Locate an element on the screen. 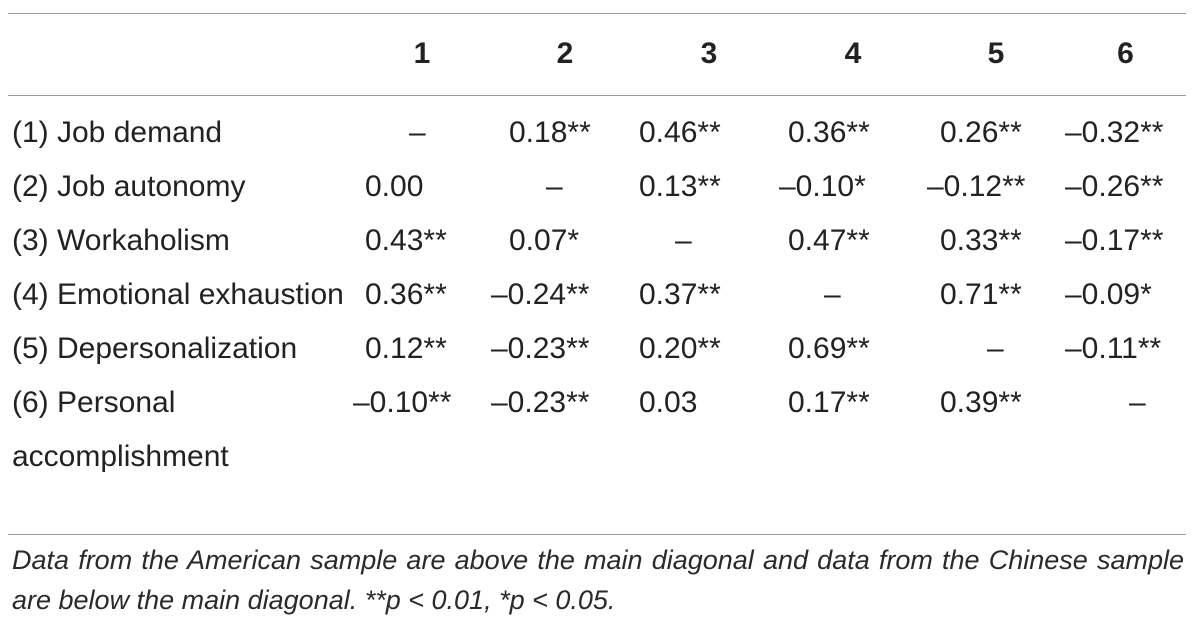 The height and width of the screenshot is (640, 1200). row-label: (3) Workaholism is located at coordinates (121, 240).